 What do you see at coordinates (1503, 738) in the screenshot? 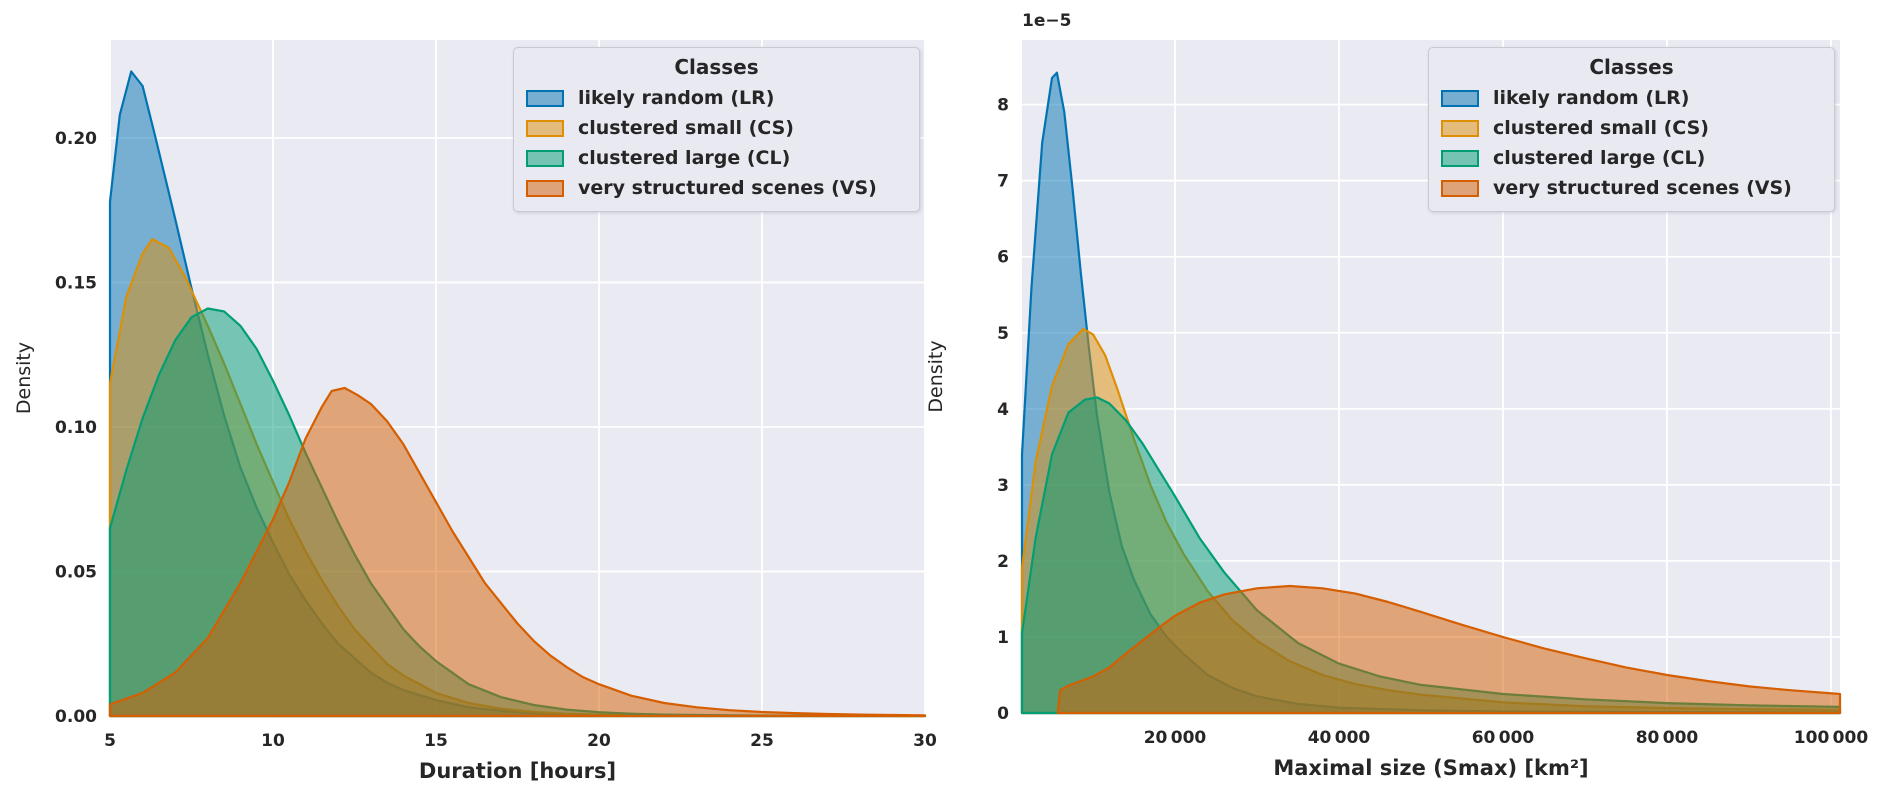
I see `x-tick-label: 60 000` at bounding box center [1503, 738].